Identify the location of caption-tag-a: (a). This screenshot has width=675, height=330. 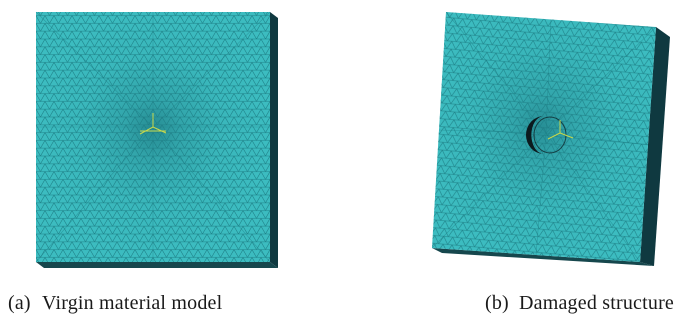
(19, 303).